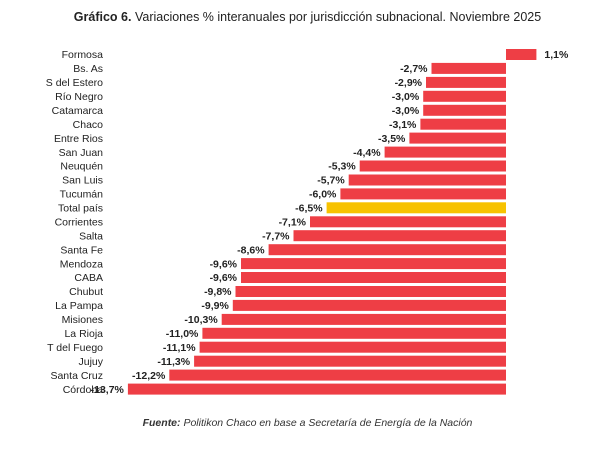 The height and width of the screenshot is (457, 615). What do you see at coordinates (81, 153) in the screenshot?
I see `category-label-san-juan: San Juan` at bounding box center [81, 153].